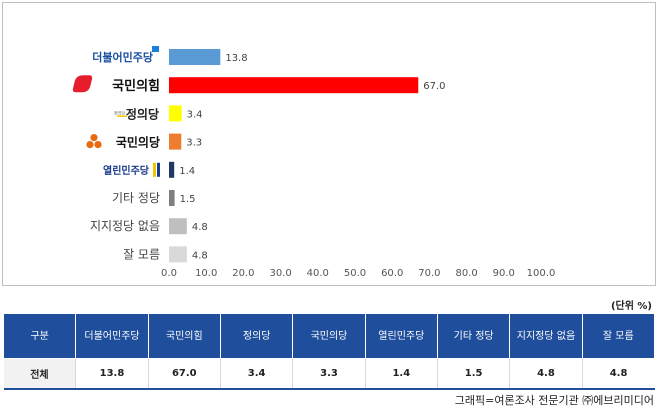 The width and height of the screenshot is (660, 410). What do you see at coordinates (187, 171) in the screenshot?
I see `value-label: 1.4` at bounding box center [187, 171].